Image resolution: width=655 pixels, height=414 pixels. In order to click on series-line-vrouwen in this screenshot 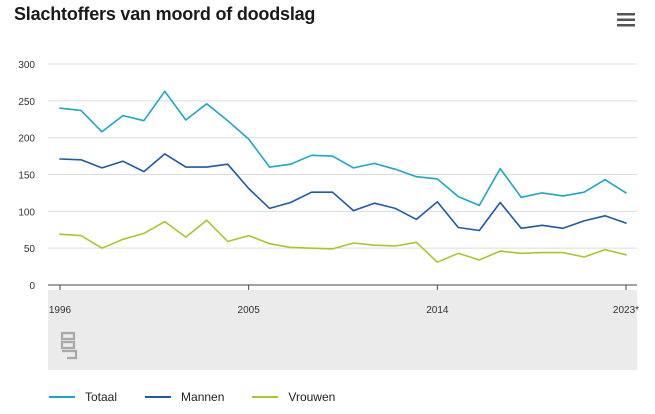, I will do `click(343, 241)`.